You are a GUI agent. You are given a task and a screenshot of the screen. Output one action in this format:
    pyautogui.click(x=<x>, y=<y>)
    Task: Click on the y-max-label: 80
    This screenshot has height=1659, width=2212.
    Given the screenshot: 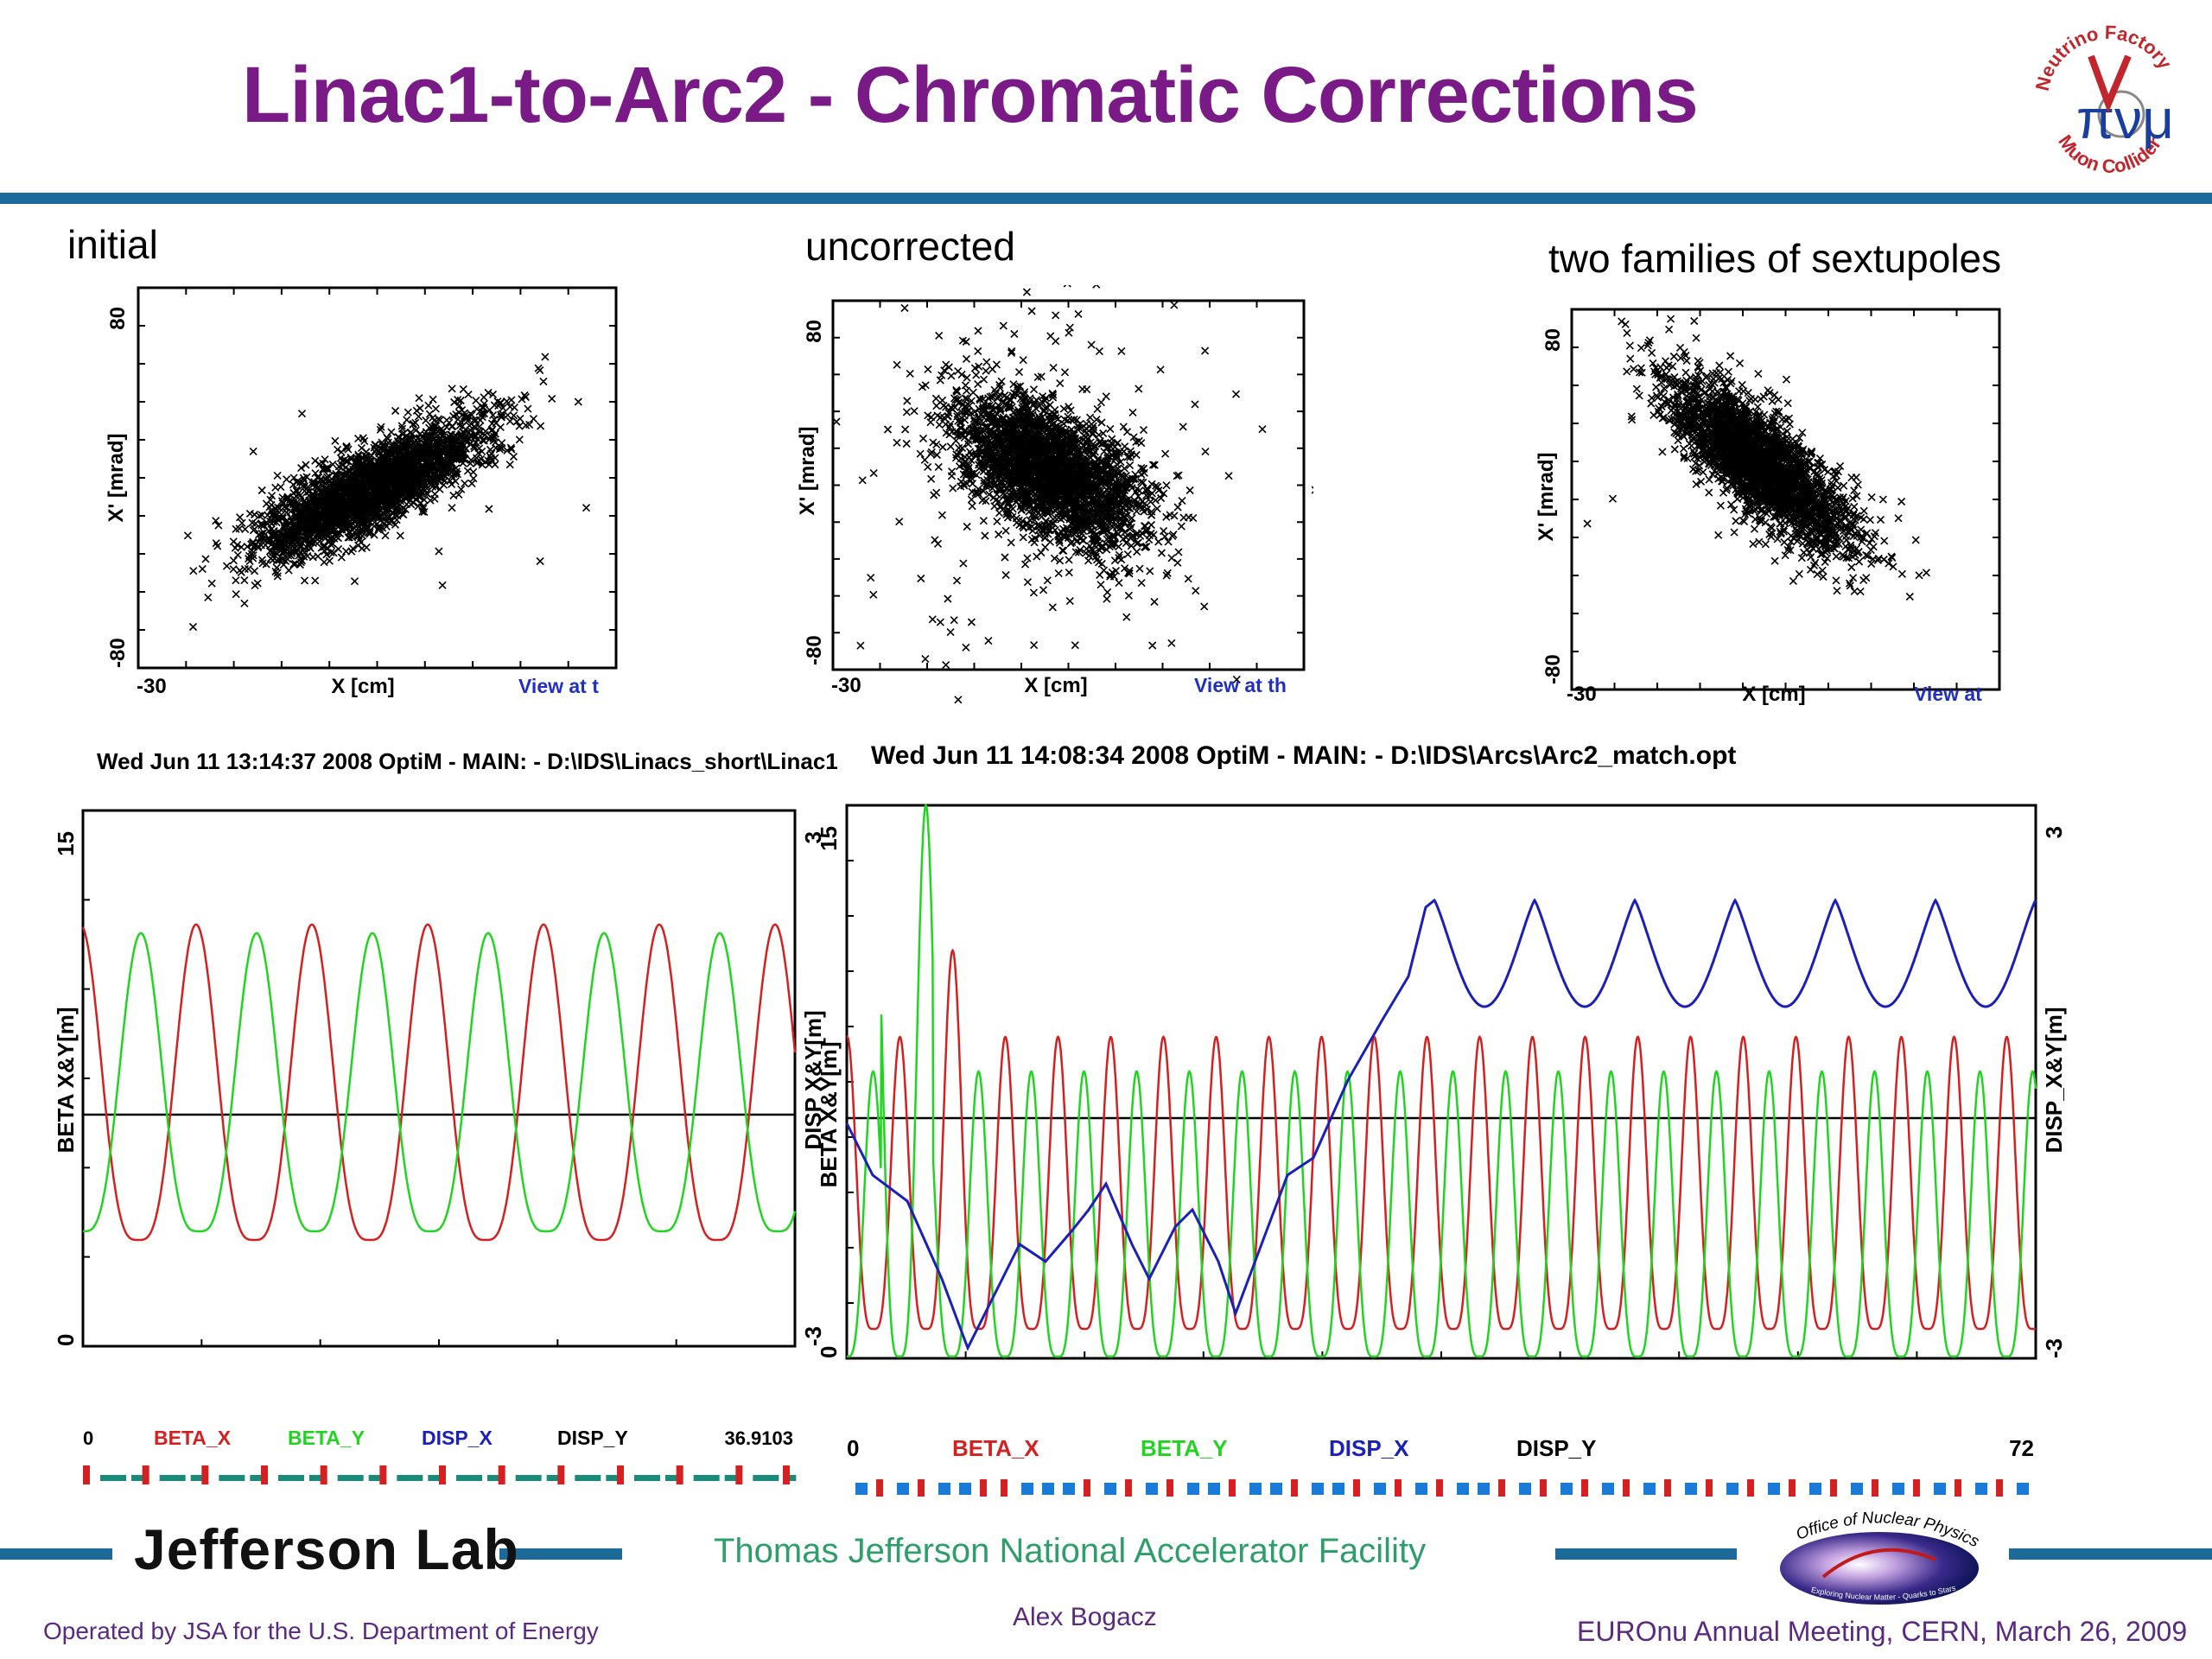 What is the action you would take?
    pyautogui.click(x=1553, y=340)
    